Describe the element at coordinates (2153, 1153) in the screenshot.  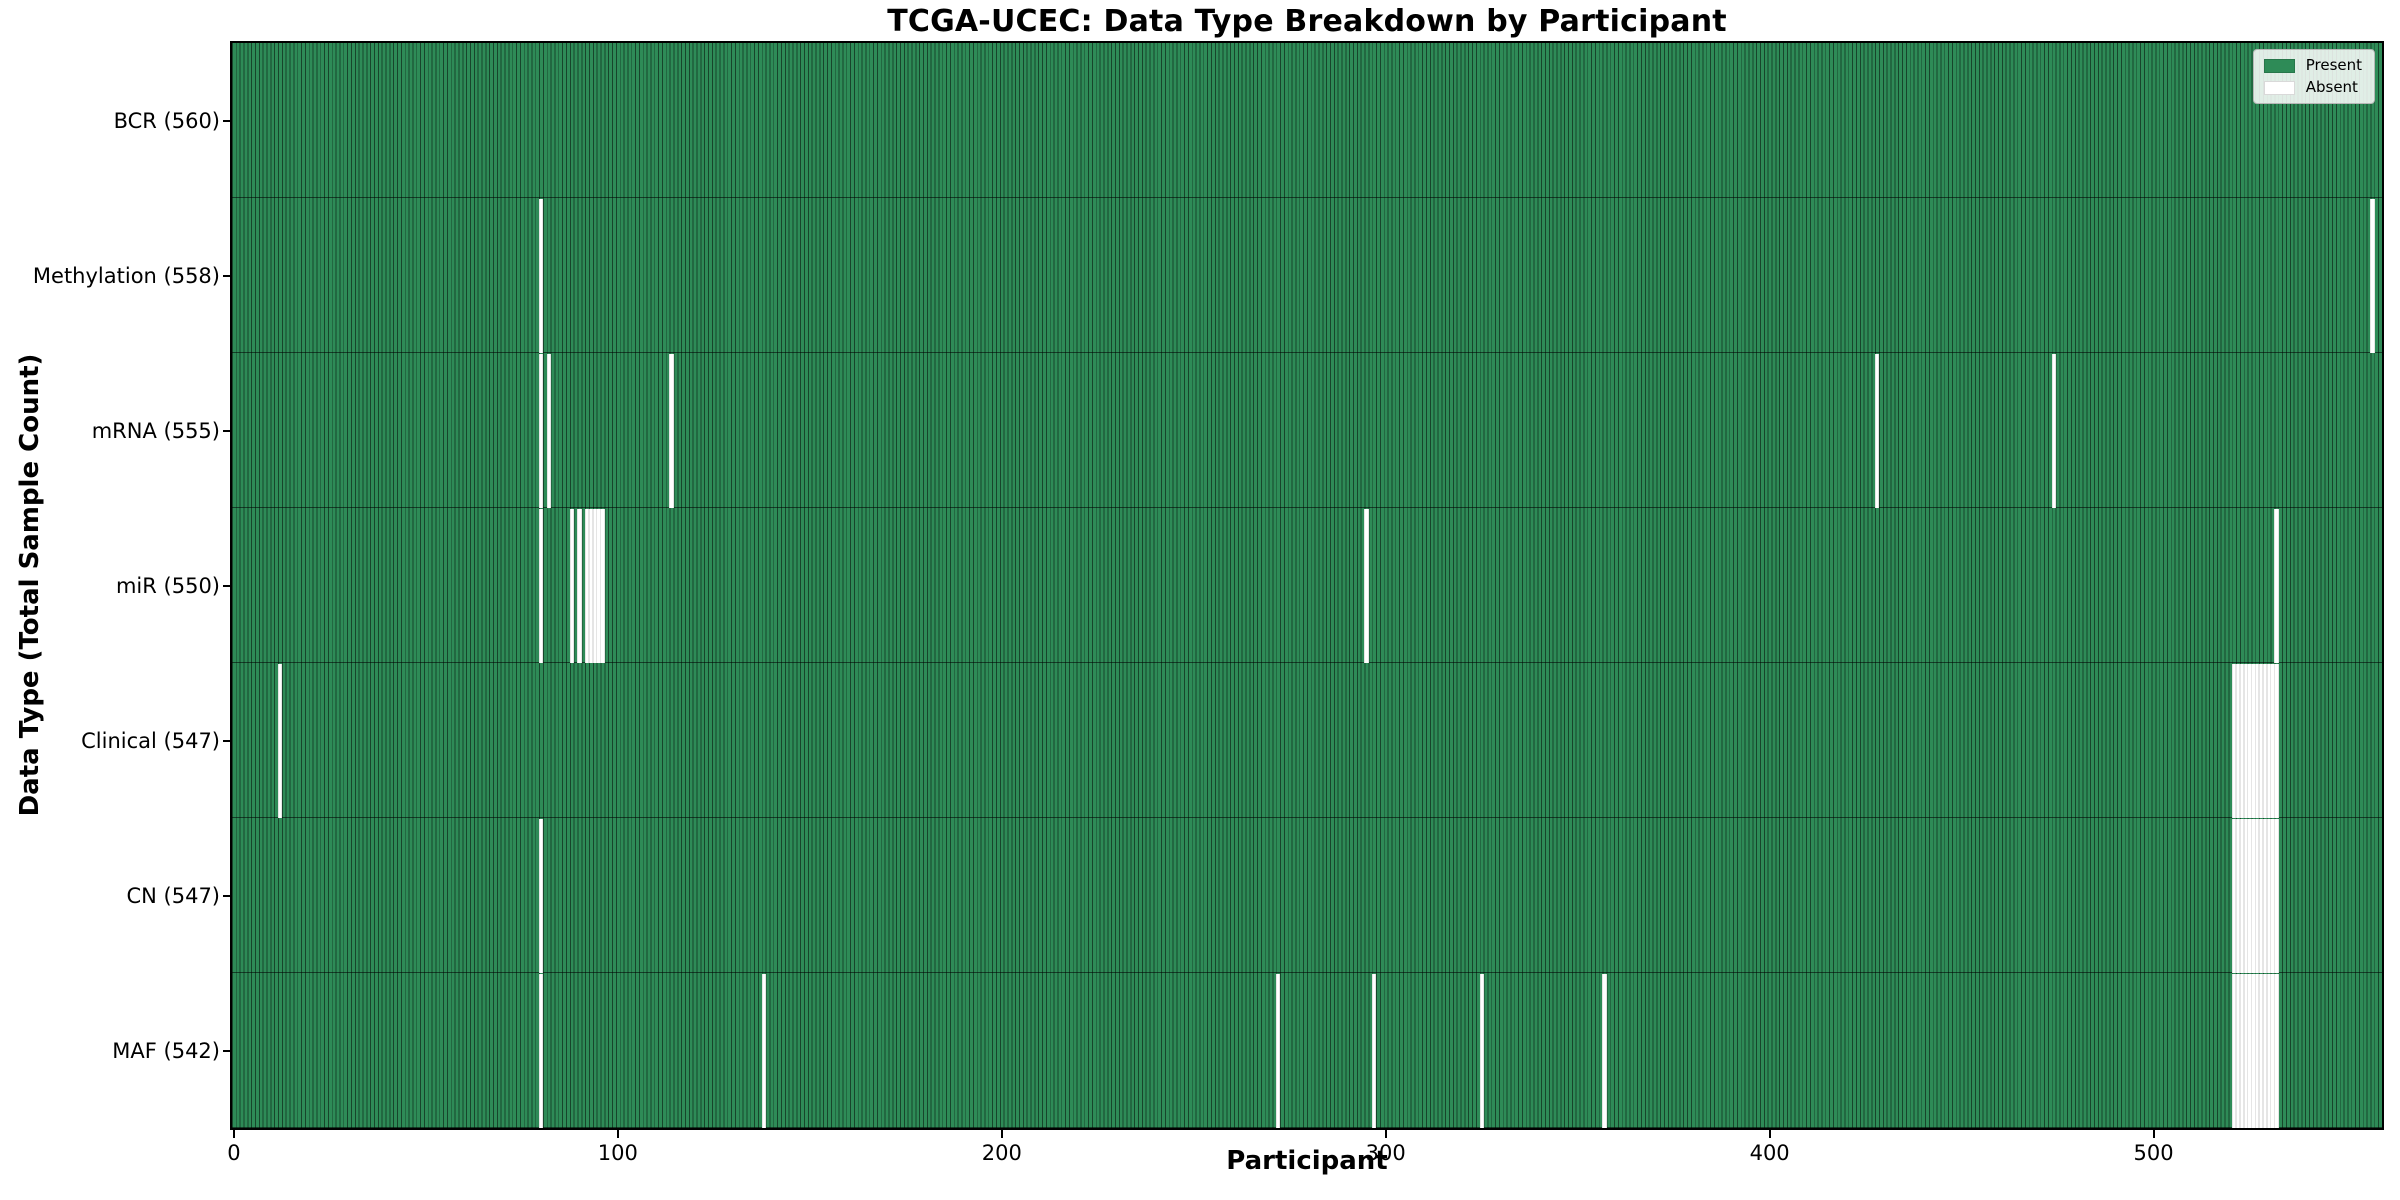
I see `x-tick-label: 500` at that location.